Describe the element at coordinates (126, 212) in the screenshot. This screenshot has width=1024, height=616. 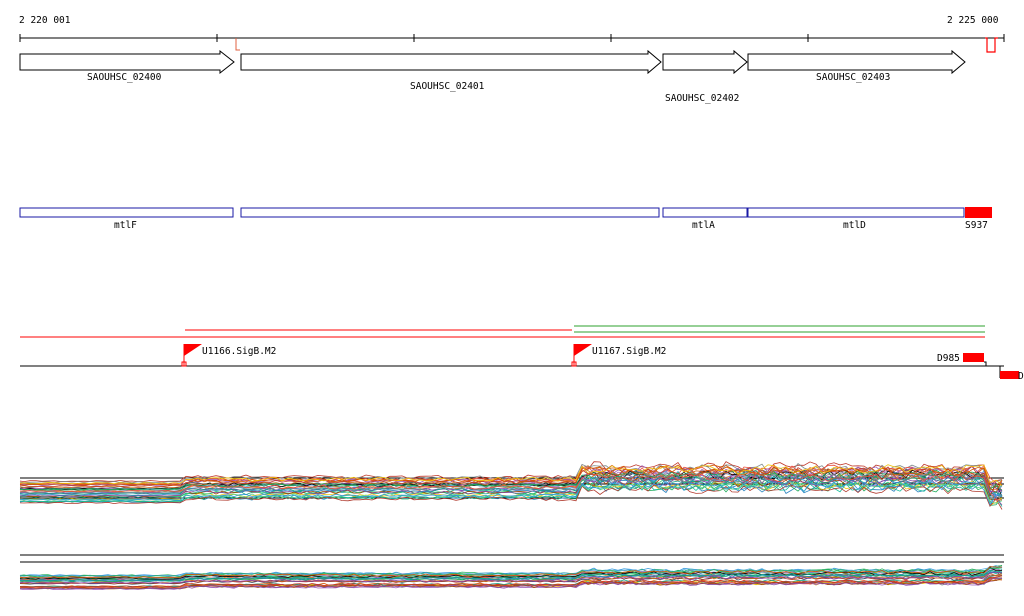
I see `operon-box-mtlF` at that location.